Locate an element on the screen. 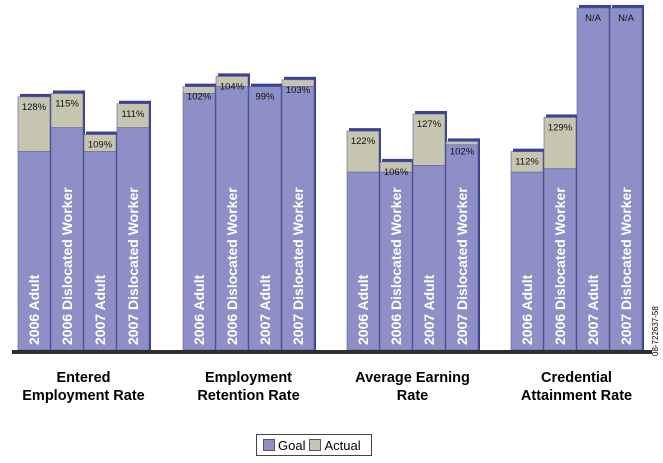  category-label-line: Attainment Rate is located at coordinates (576, 396).